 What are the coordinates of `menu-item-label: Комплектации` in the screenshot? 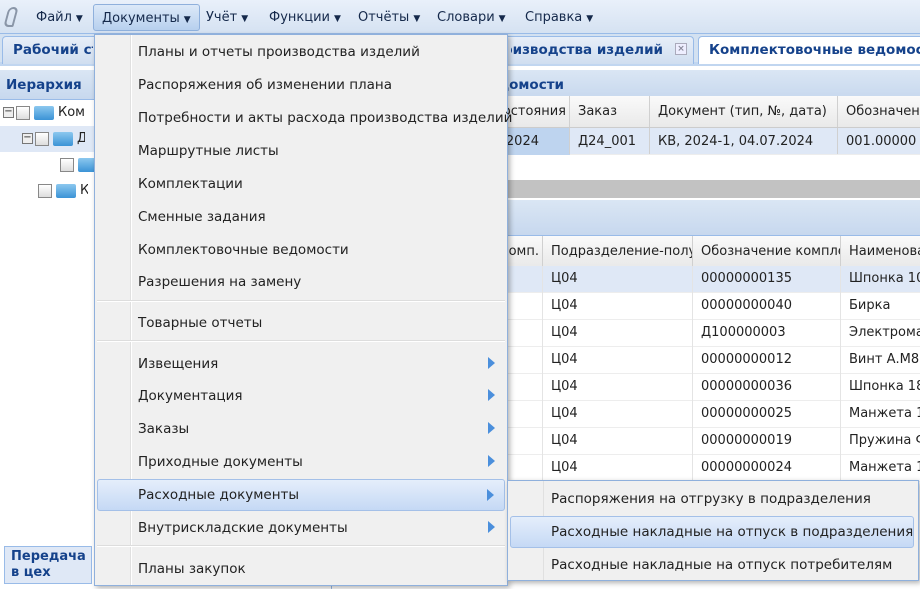 It's located at (190, 184).